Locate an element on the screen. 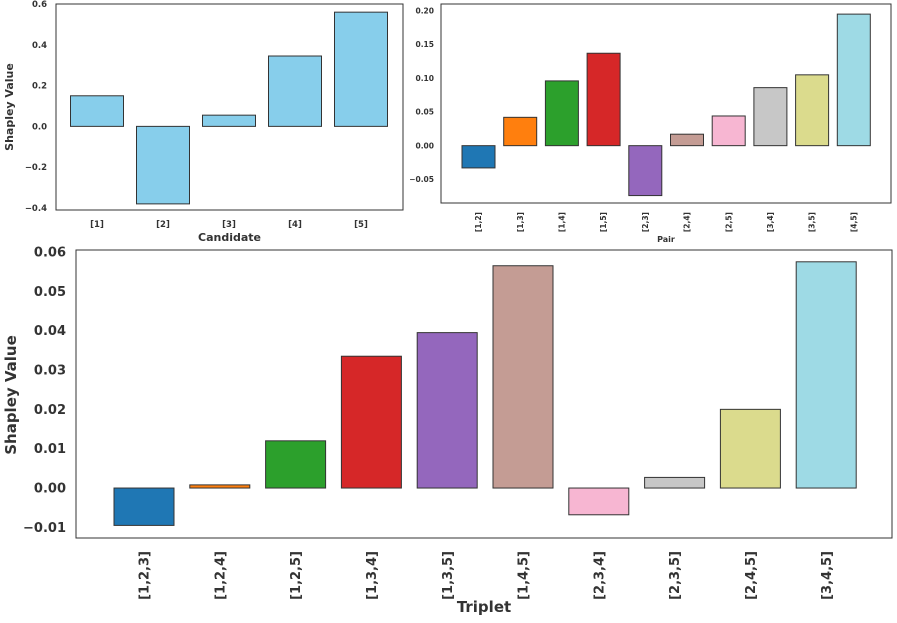 Image resolution: width=897 pixels, height=623 pixels. candidate-x-tick-label: [2] is located at coordinates (163, 225).